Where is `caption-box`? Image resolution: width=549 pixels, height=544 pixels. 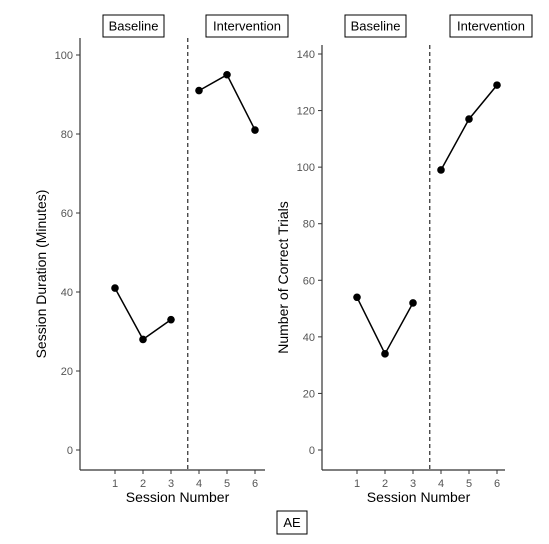 caption-box is located at coordinates (292, 522).